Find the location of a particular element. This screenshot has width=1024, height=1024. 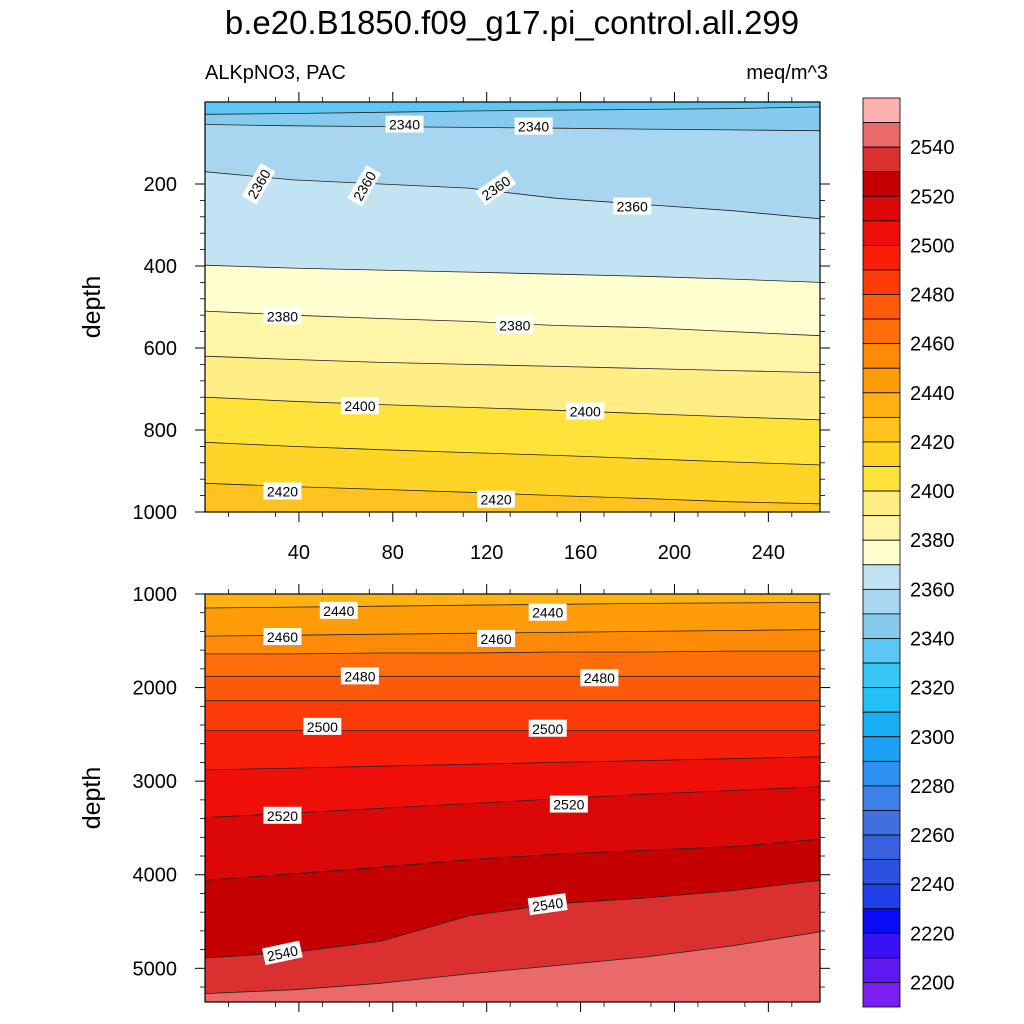

upper-ytick-label: 600 is located at coordinates (160, 349).